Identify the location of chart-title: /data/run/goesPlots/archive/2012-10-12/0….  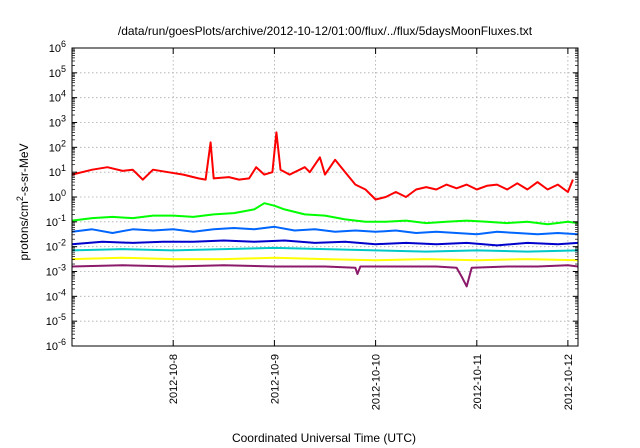
(325, 31).